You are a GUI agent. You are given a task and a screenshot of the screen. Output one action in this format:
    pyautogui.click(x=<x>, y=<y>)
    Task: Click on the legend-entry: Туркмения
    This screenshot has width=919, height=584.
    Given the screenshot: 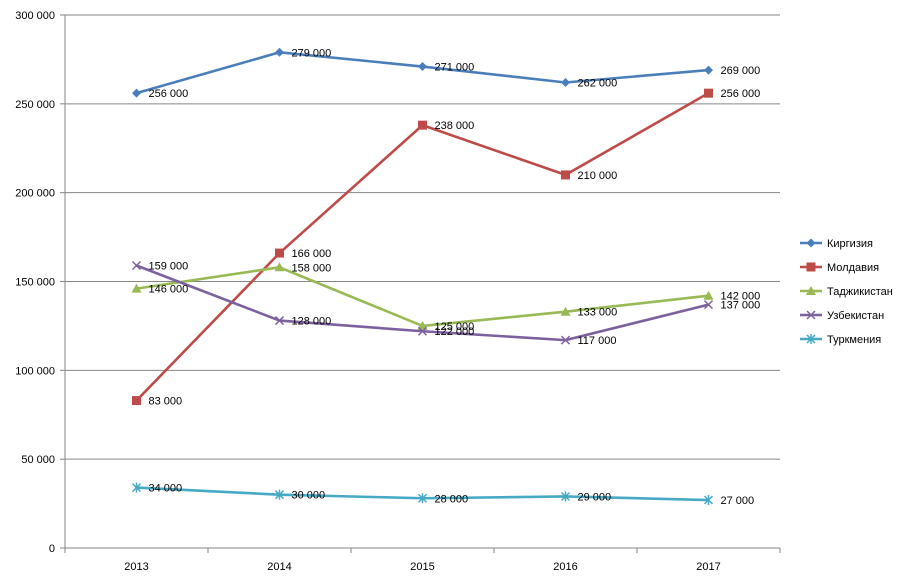 What is the action you would take?
    pyautogui.click(x=840, y=340)
    